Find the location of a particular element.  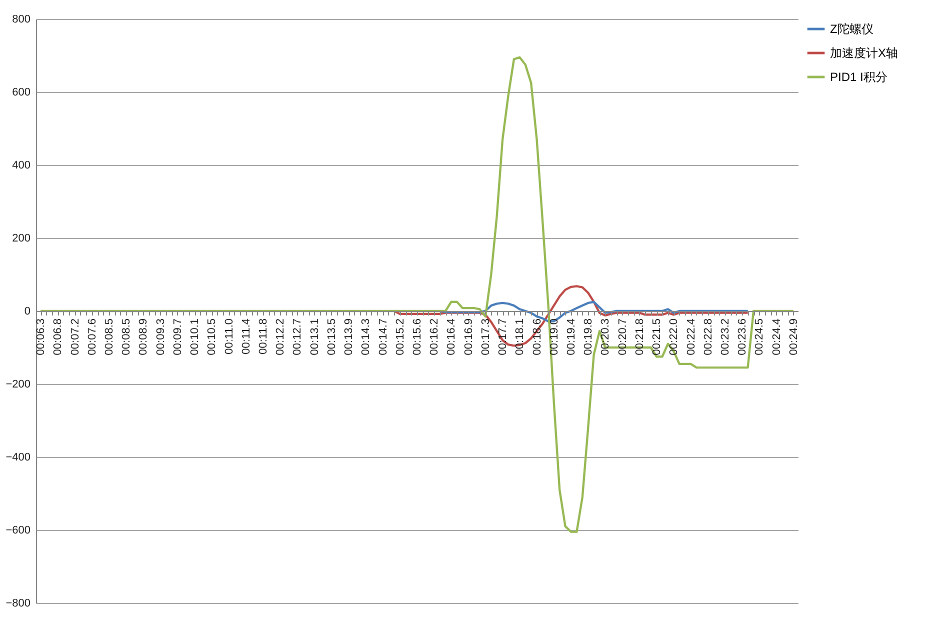

x-tick-label: 00:20.3 is located at coordinates (606, 337).